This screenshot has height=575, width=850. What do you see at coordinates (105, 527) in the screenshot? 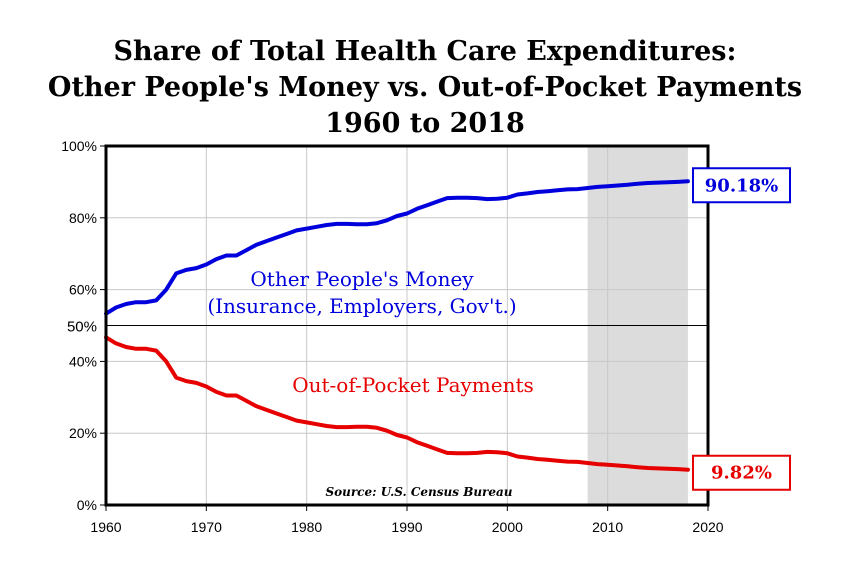
I see `x-tick-label-1960: 1960` at bounding box center [105, 527].